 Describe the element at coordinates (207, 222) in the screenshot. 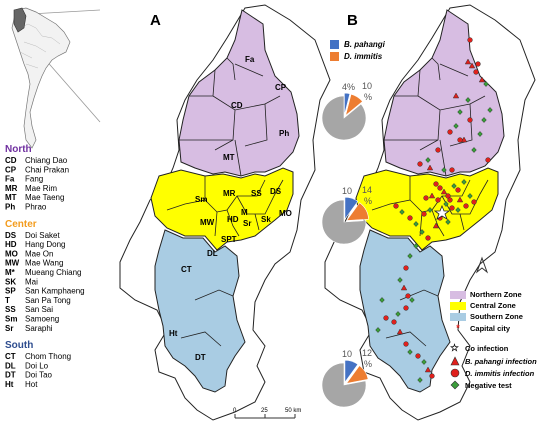

I see `label-mw: MW` at that location.